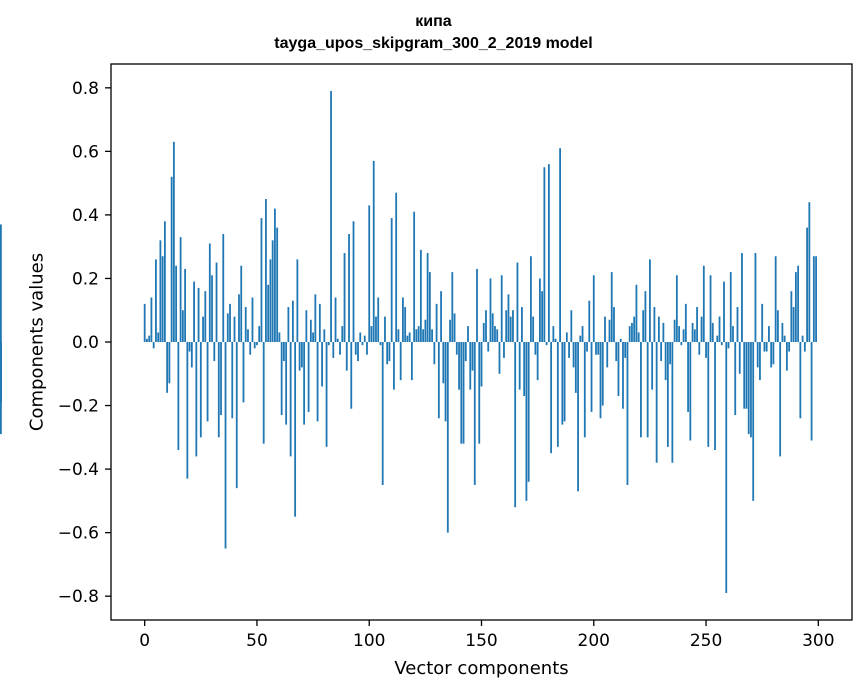  I want to click on y-tick-label: −0.8, so click(78, 597).